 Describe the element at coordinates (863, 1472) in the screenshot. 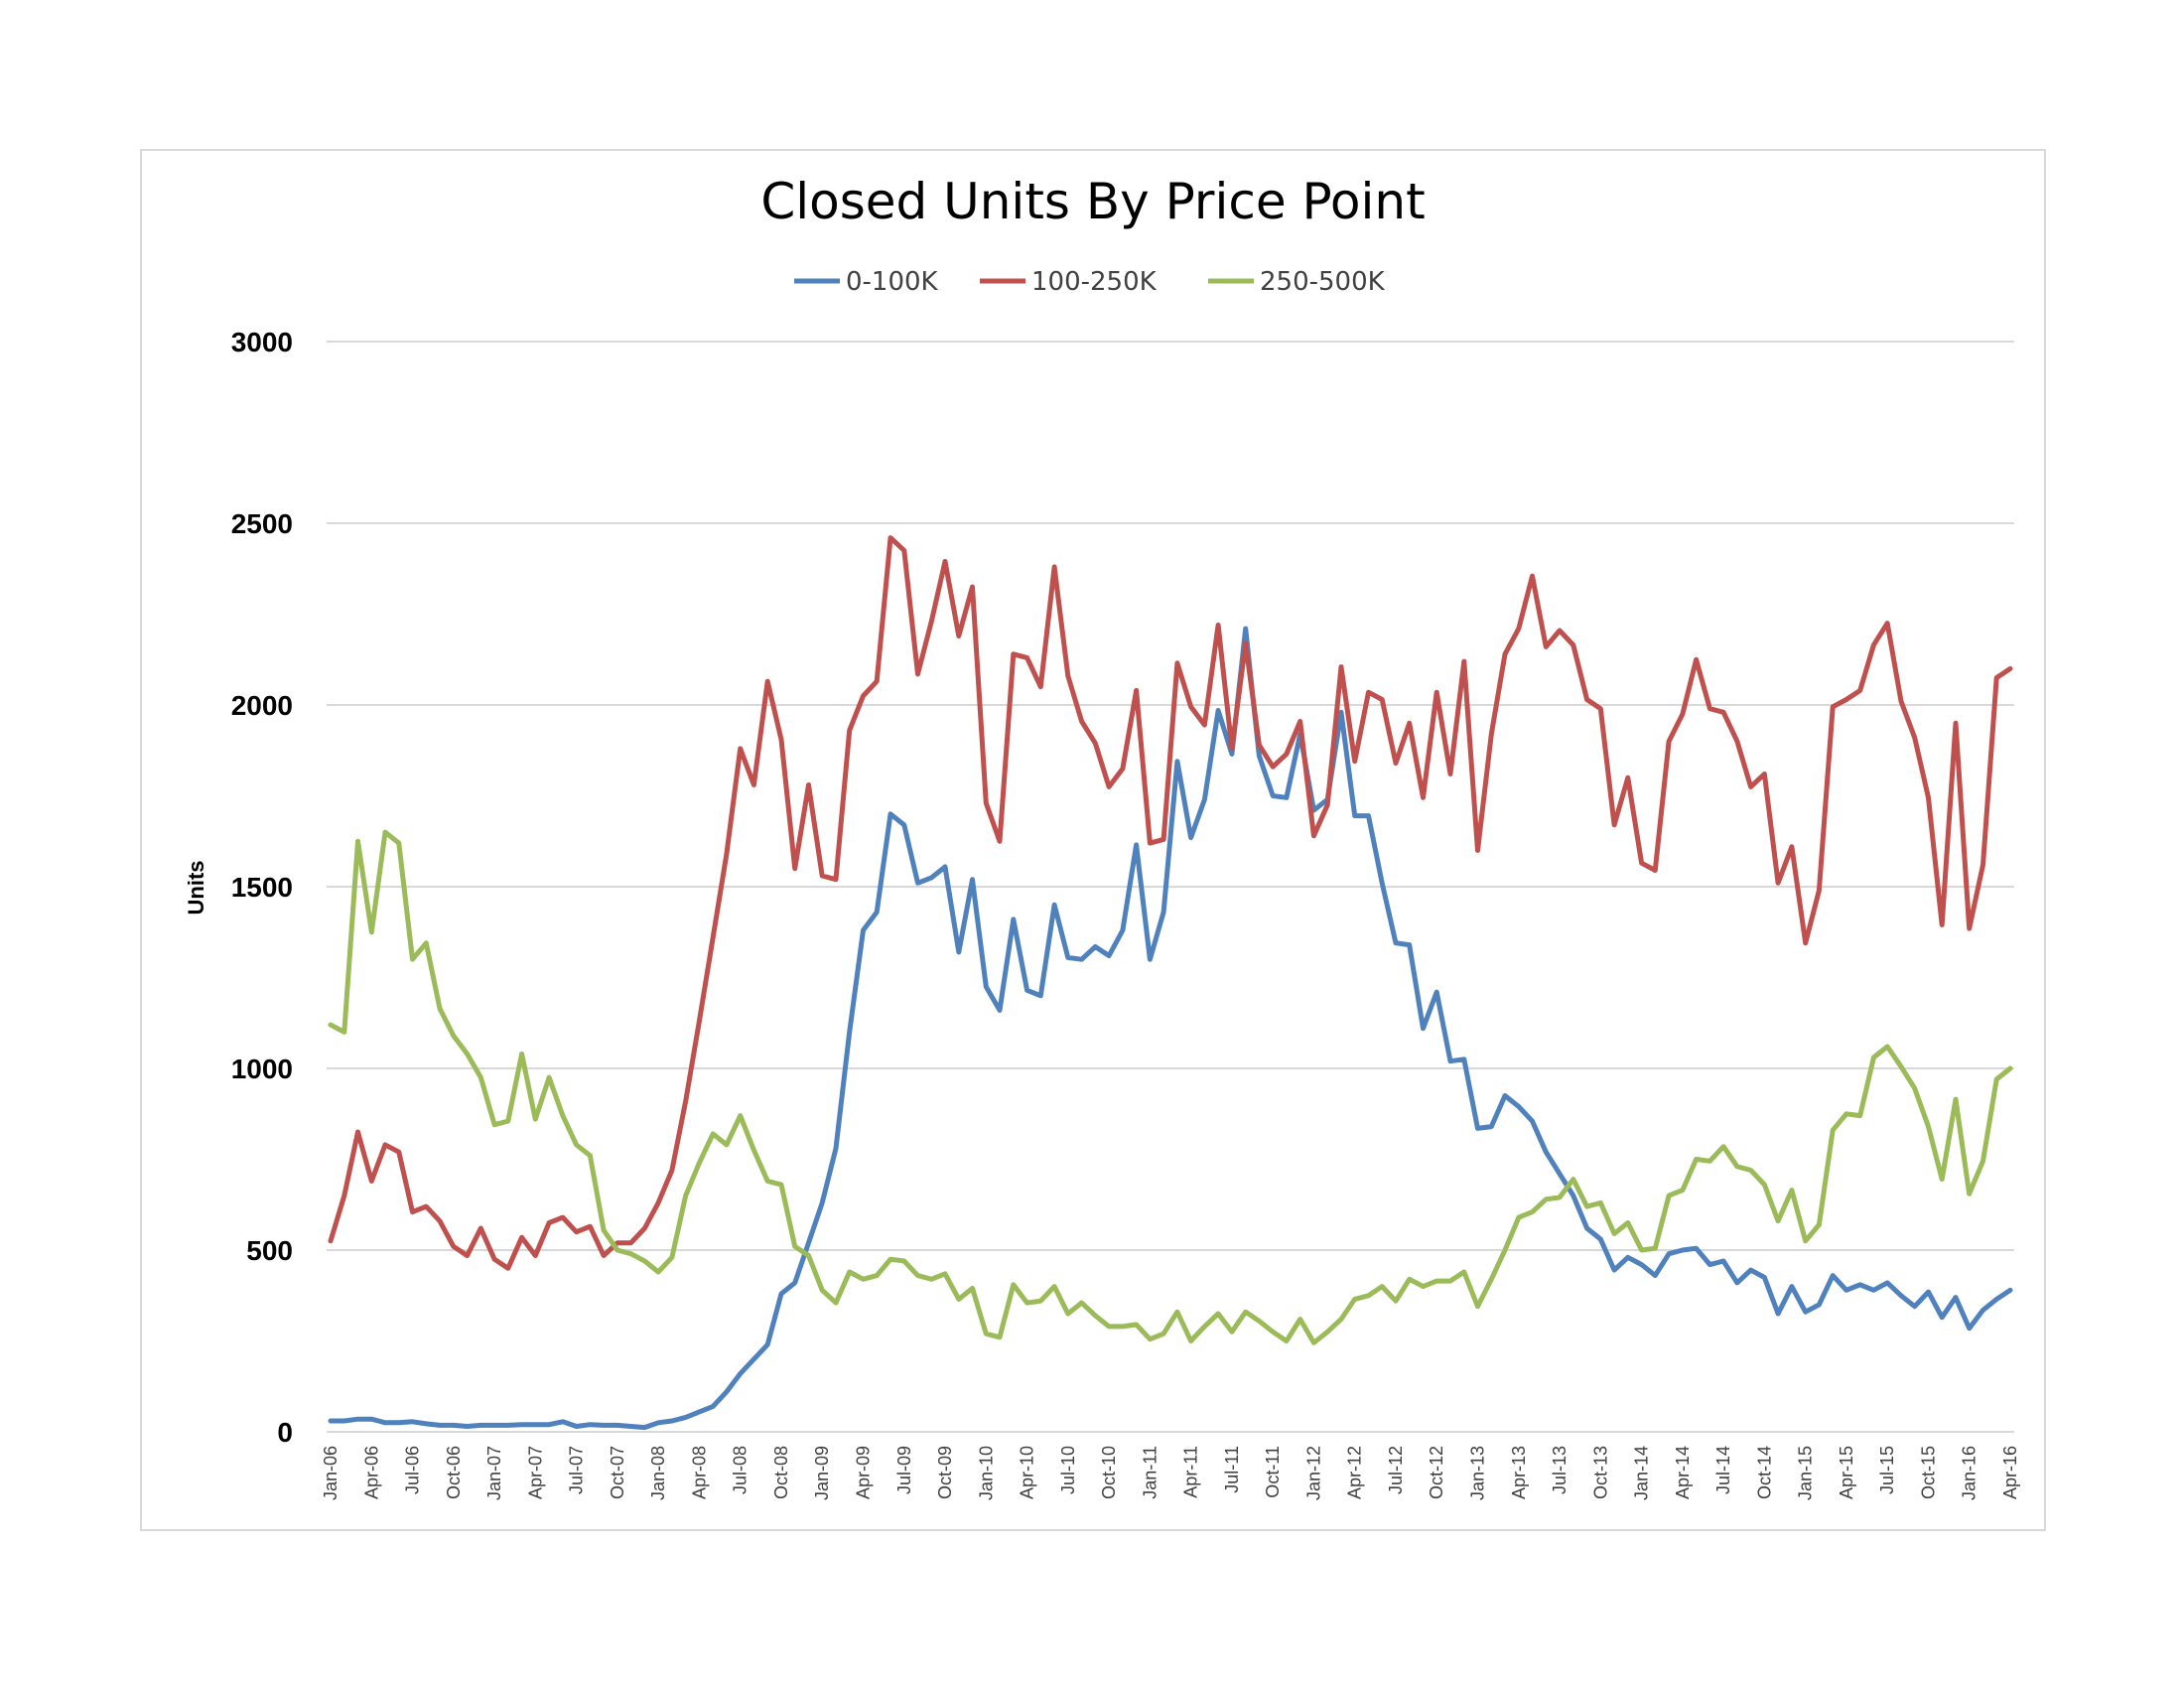

I see `x-tick-label-13: Apr-09` at that location.